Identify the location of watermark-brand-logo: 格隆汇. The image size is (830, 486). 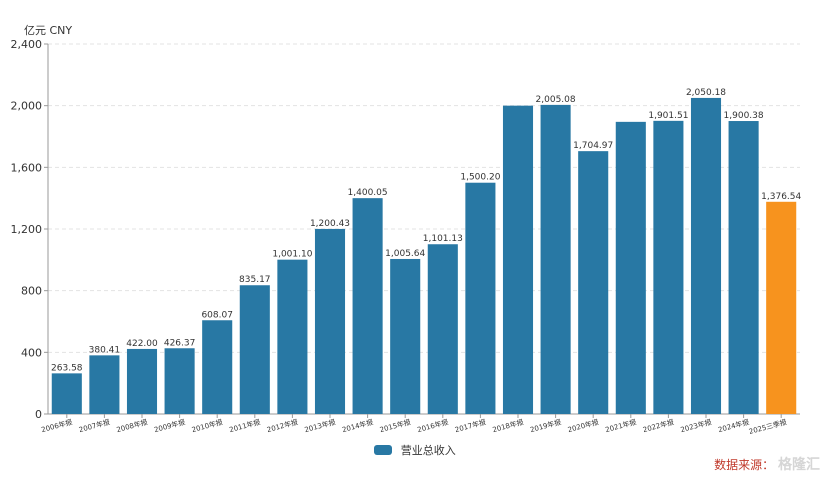
(799, 465).